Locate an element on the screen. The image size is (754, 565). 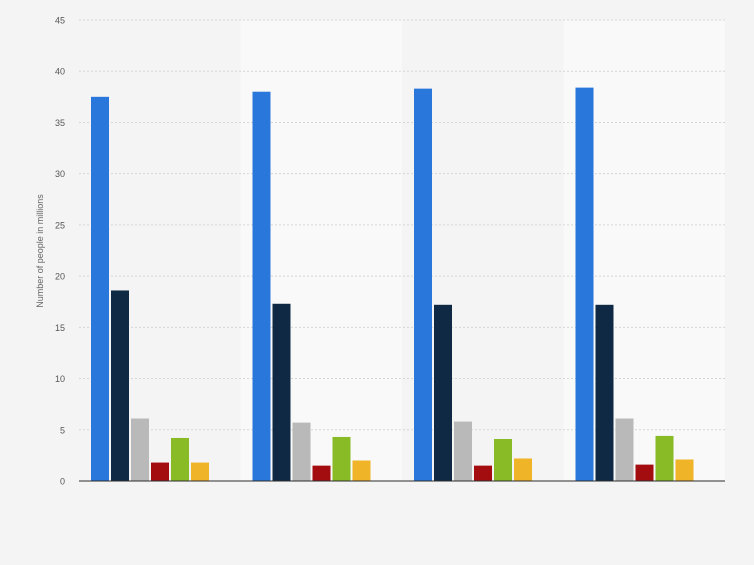
y-tick-label: 10 is located at coordinates (60, 379).